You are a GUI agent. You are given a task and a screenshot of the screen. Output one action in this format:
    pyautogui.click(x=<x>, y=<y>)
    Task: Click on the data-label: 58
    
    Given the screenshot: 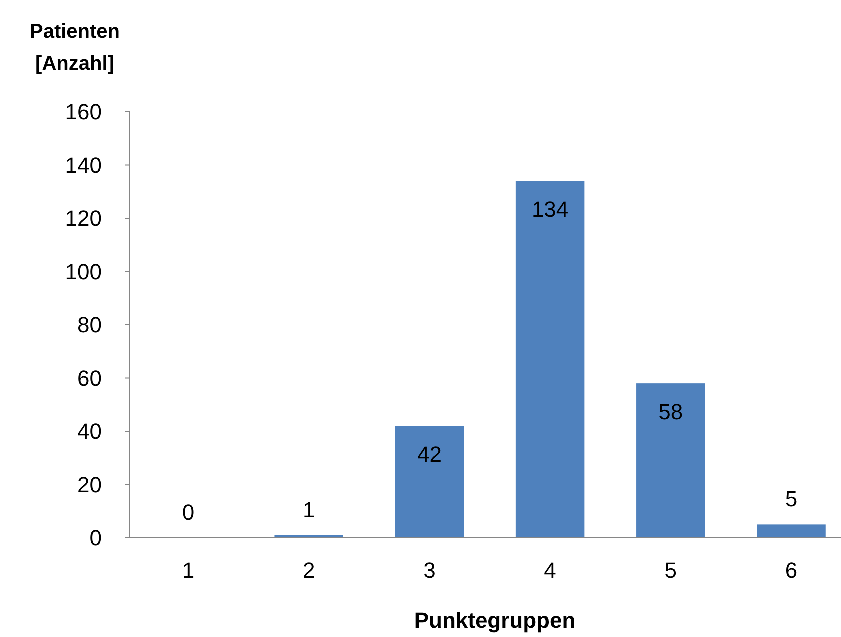 What is the action you would take?
    pyautogui.click(x=671, y=412)
    